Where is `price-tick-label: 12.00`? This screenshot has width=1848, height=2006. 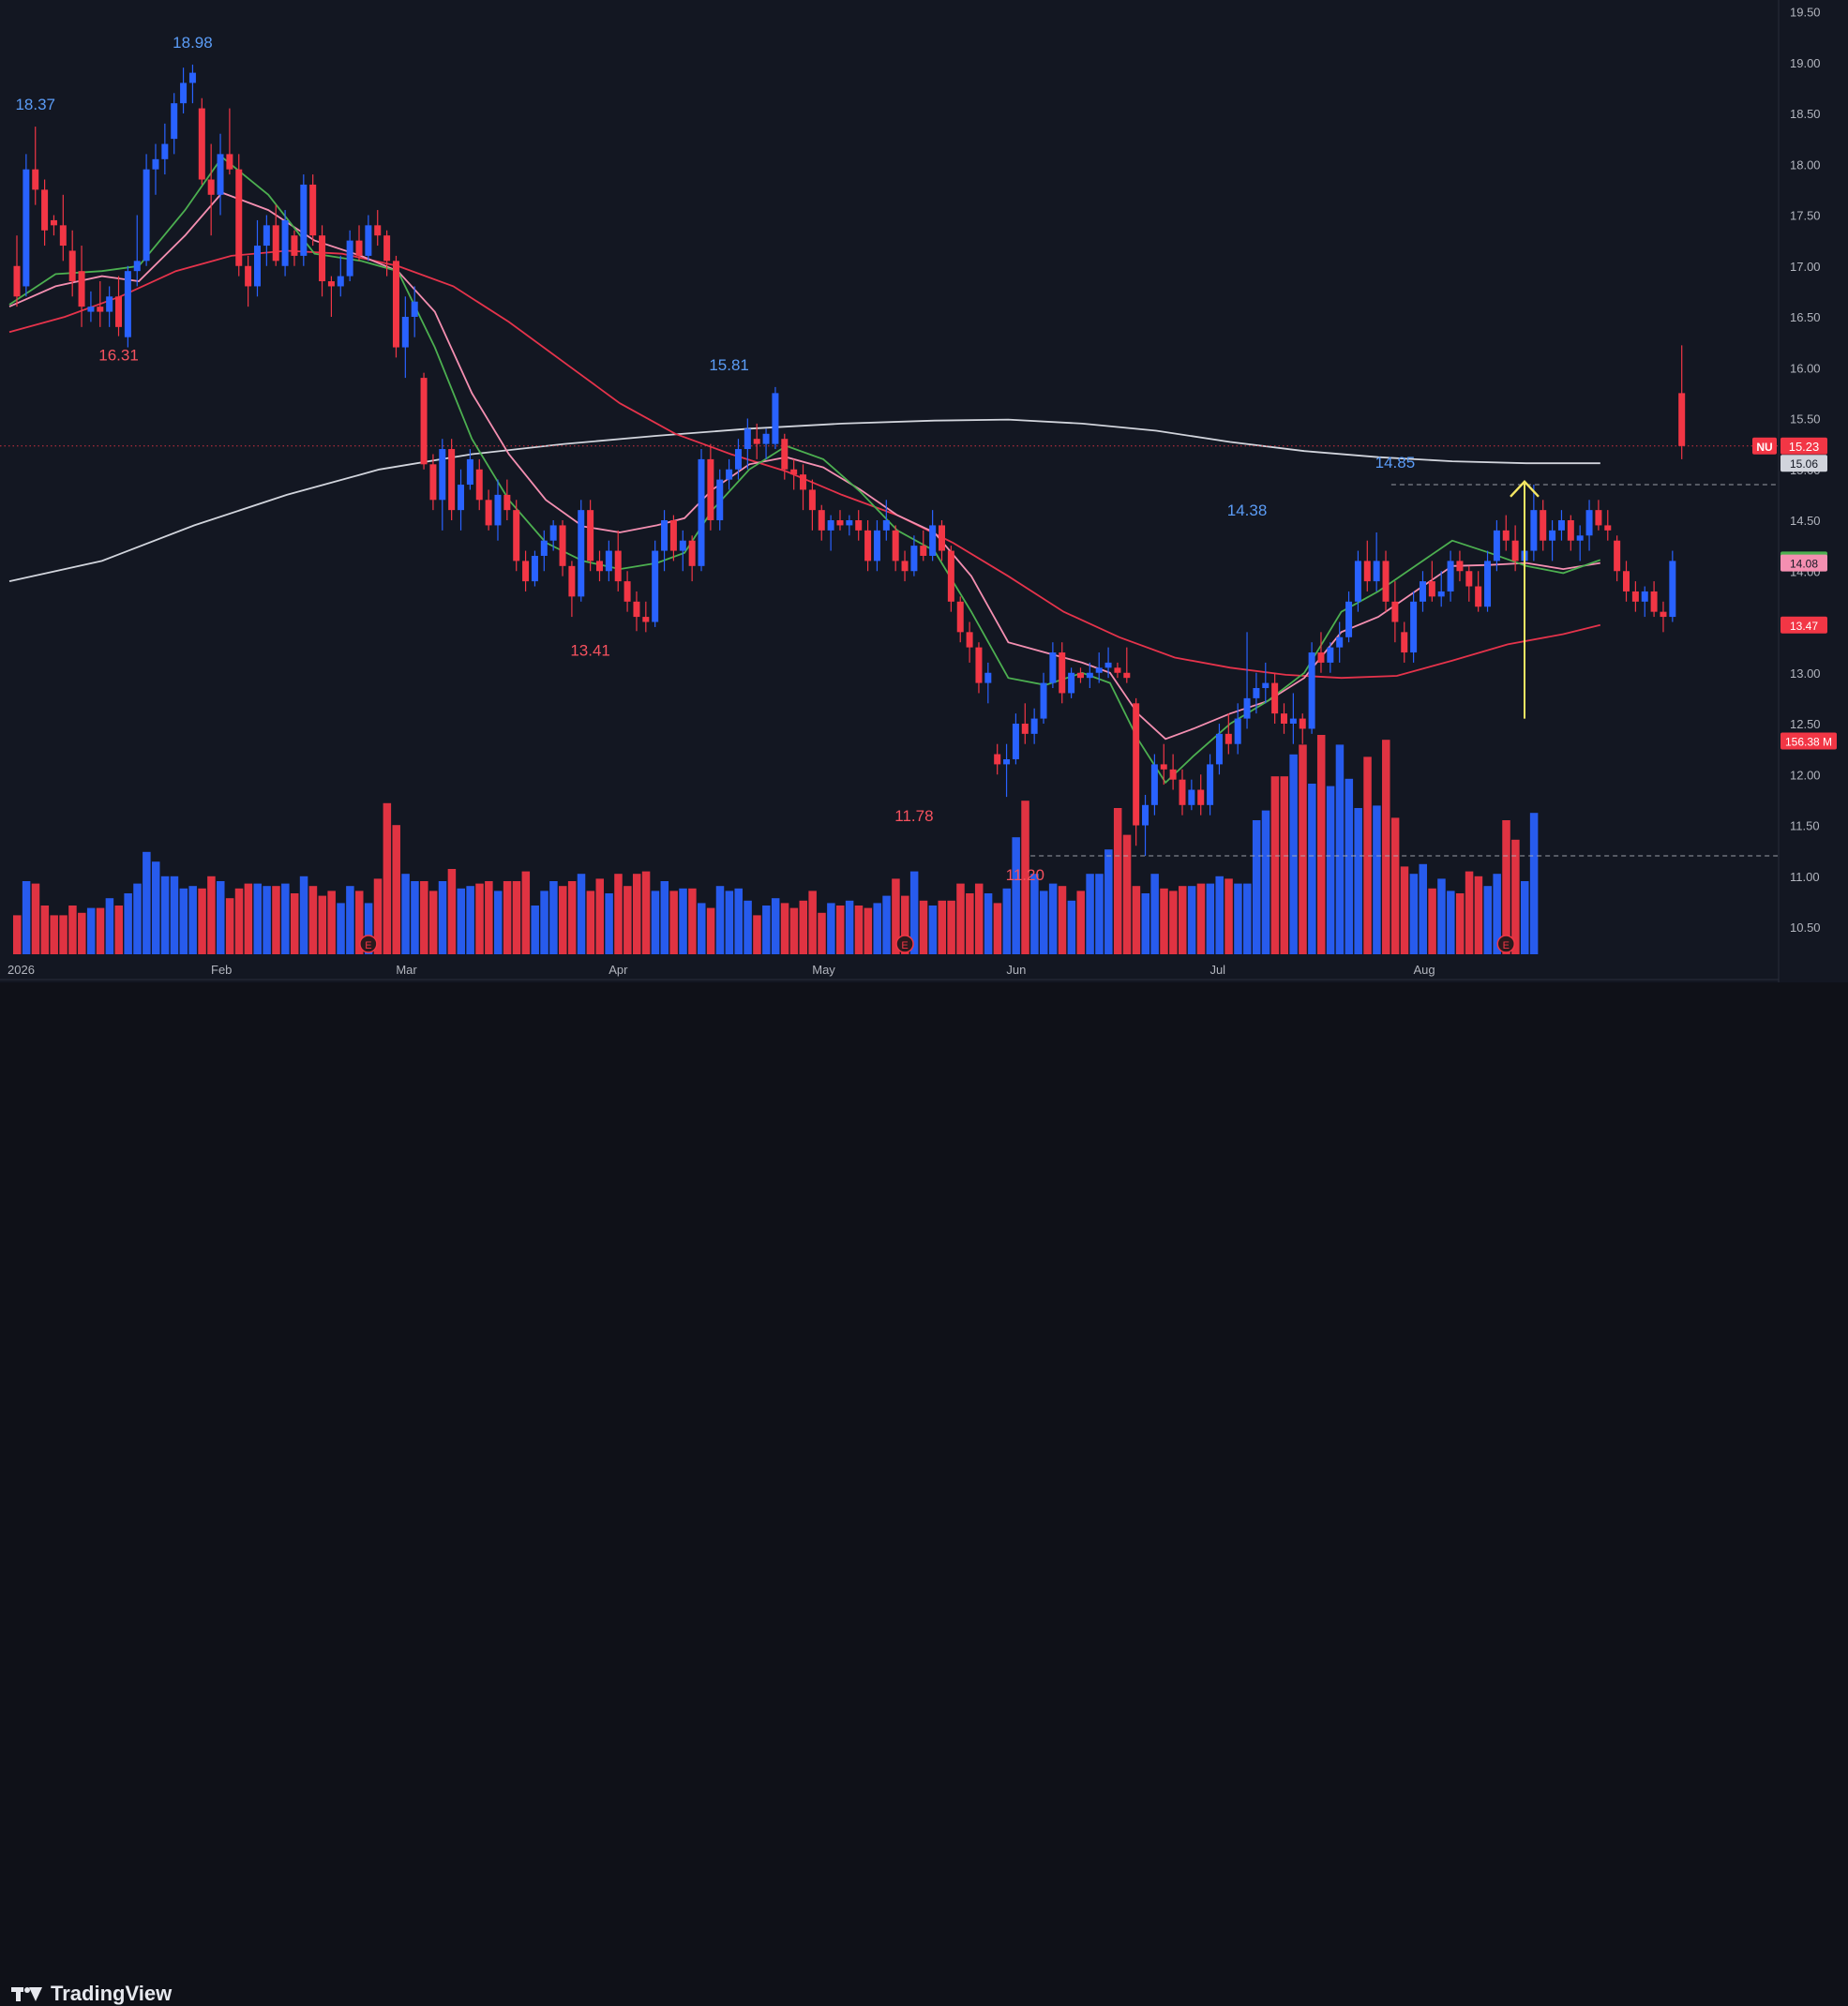
price-tick-label: 12.00 is located at coordinates (1805, 775).